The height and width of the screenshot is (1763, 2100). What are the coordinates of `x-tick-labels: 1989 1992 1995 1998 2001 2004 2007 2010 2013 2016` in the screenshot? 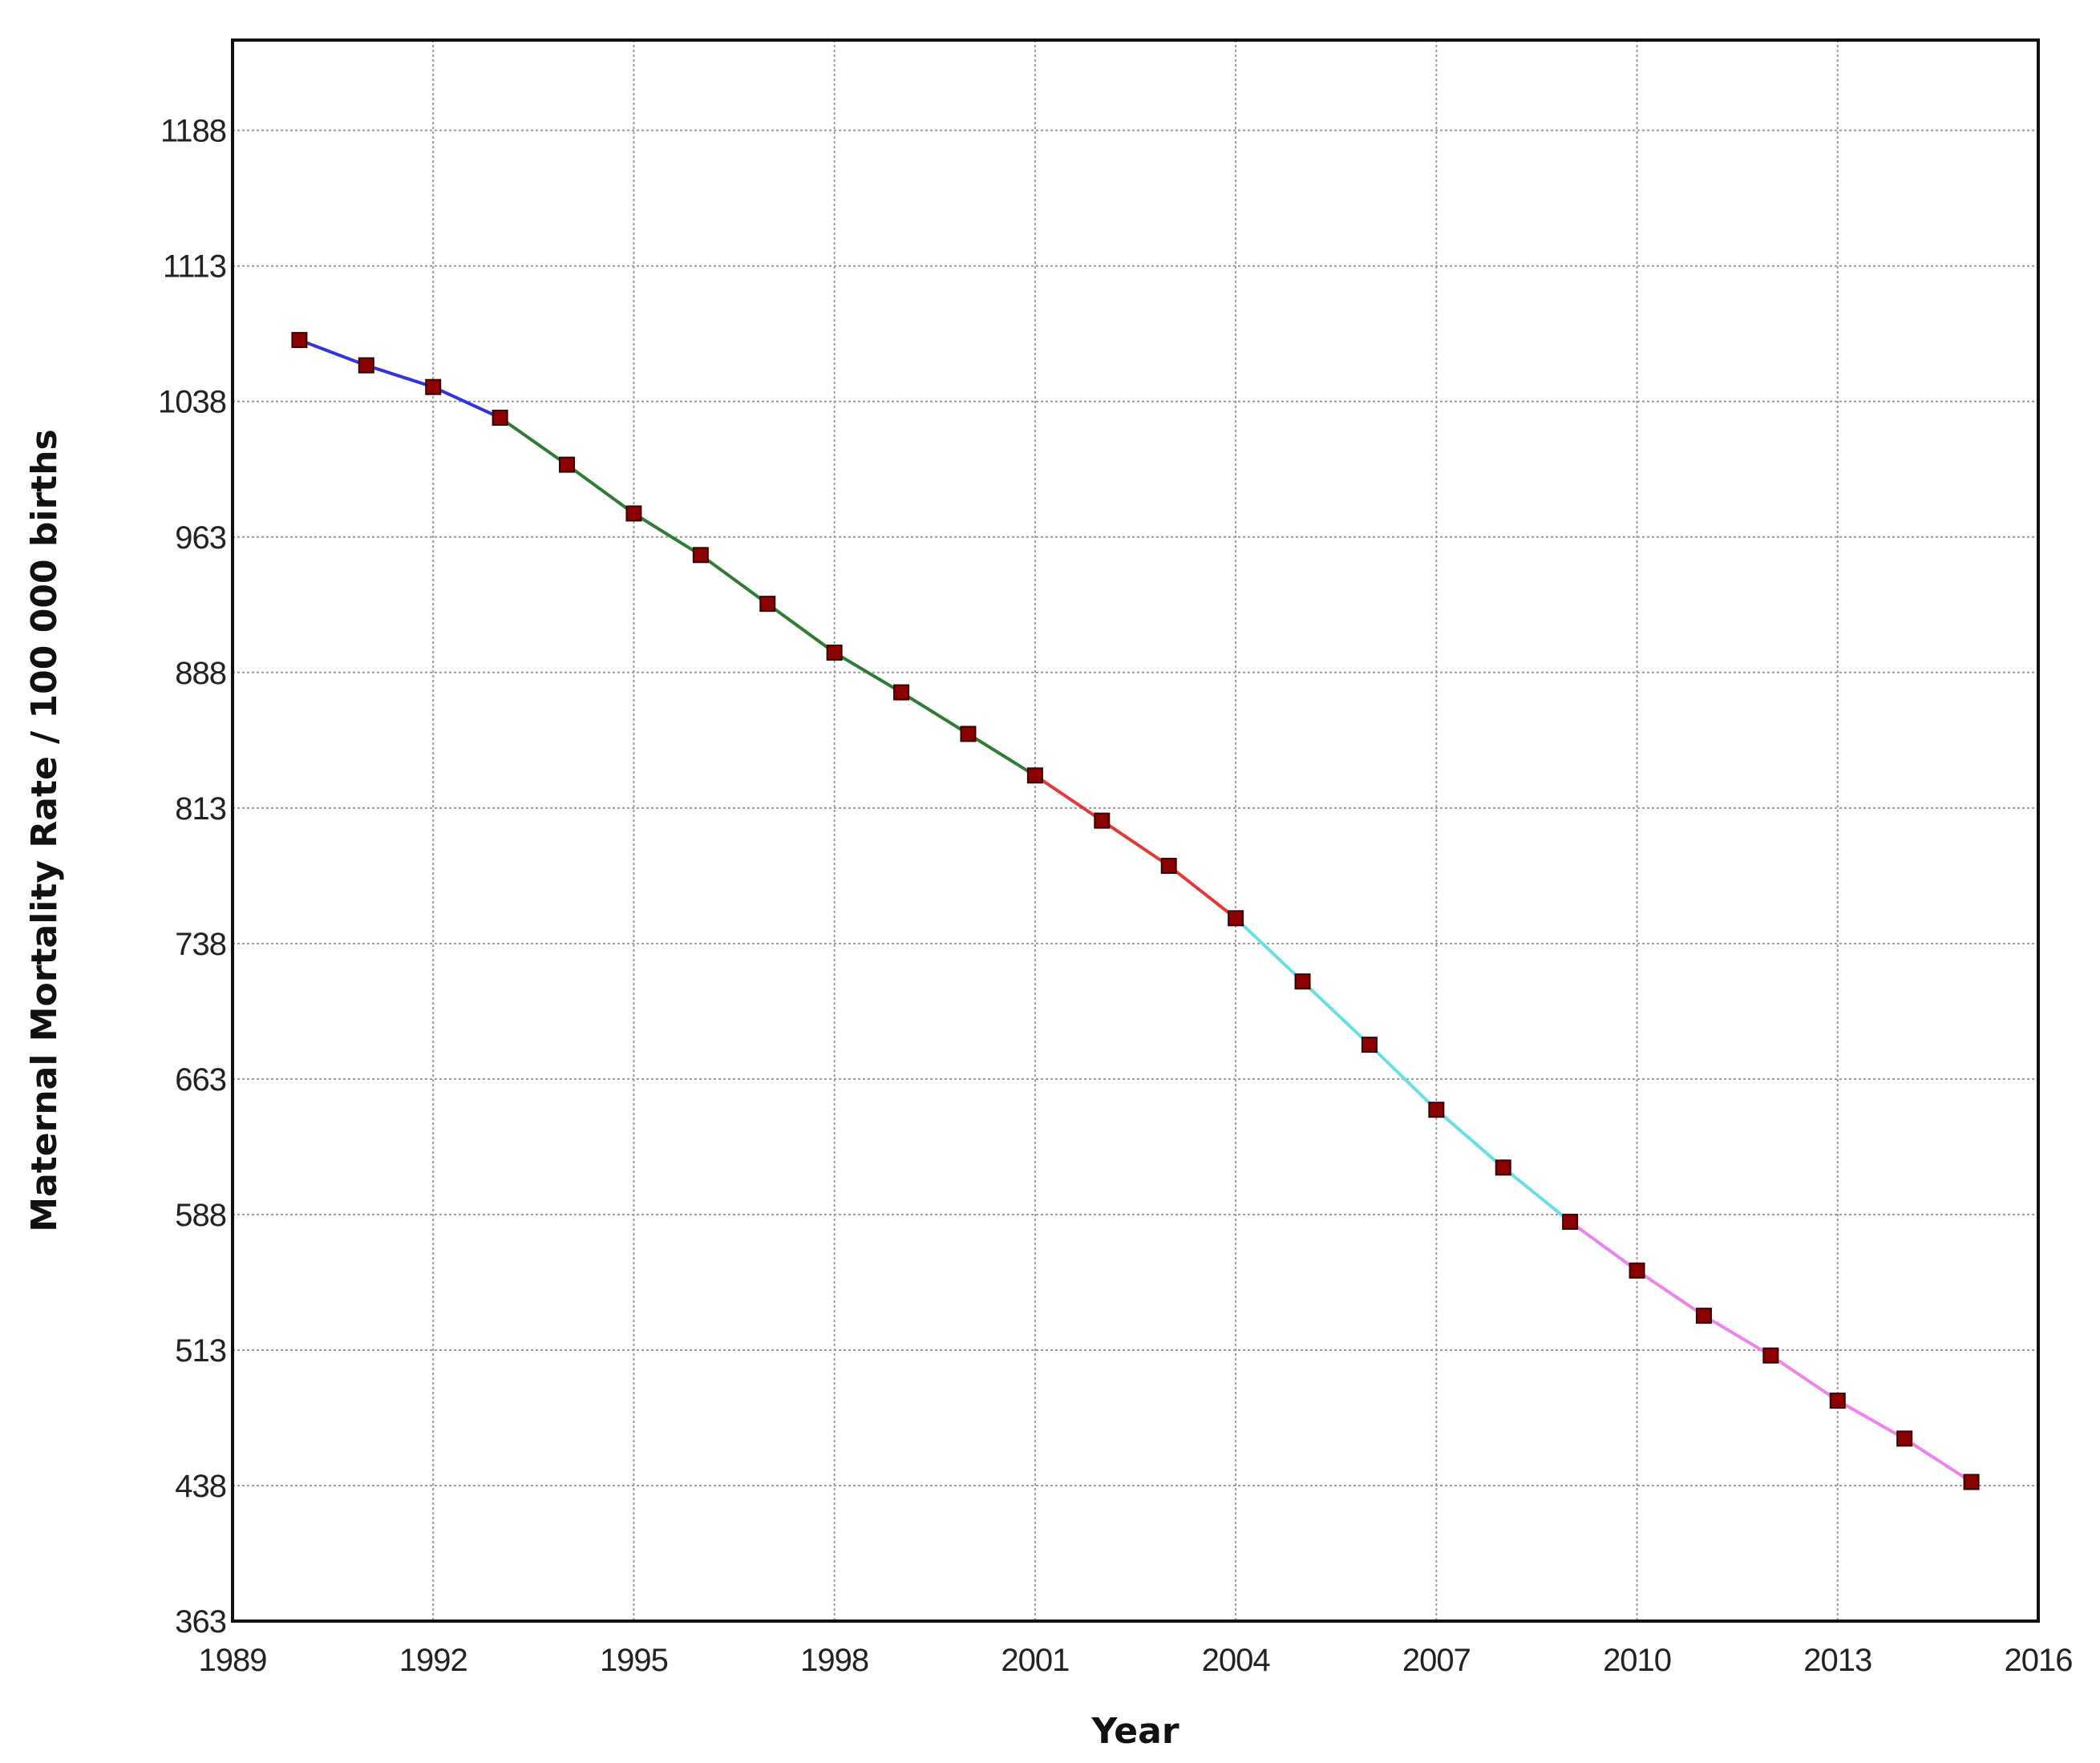 It's located at (1136, 1660).